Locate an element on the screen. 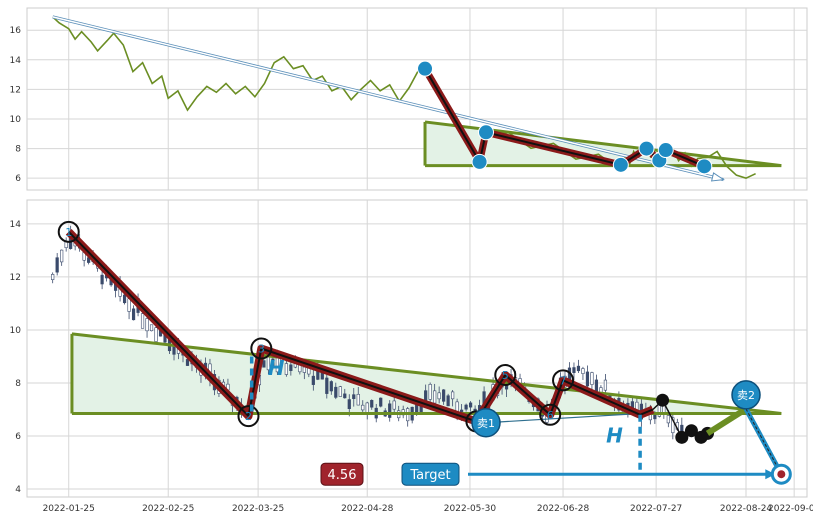 This screenshot has height=520, width=813. wave-node-label: 5 is located at coordinates (505, 375).